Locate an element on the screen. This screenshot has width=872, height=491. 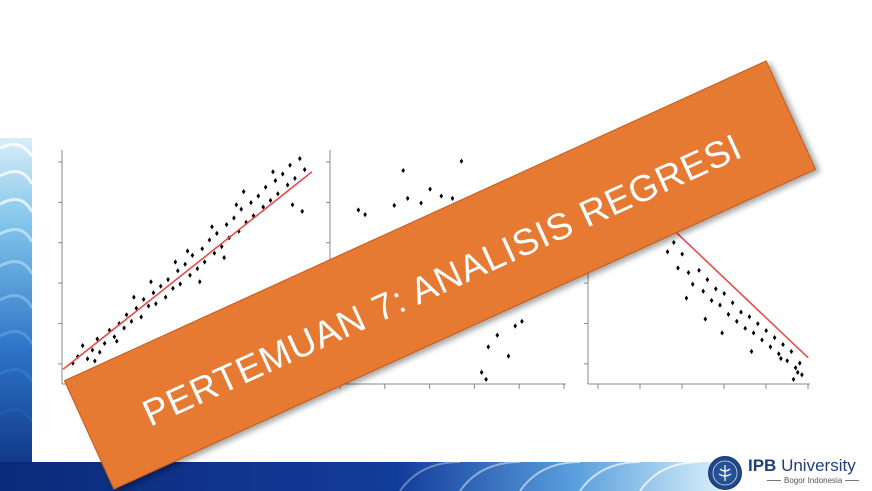
ipb-seal-icon is located at coordinates (725, 473).